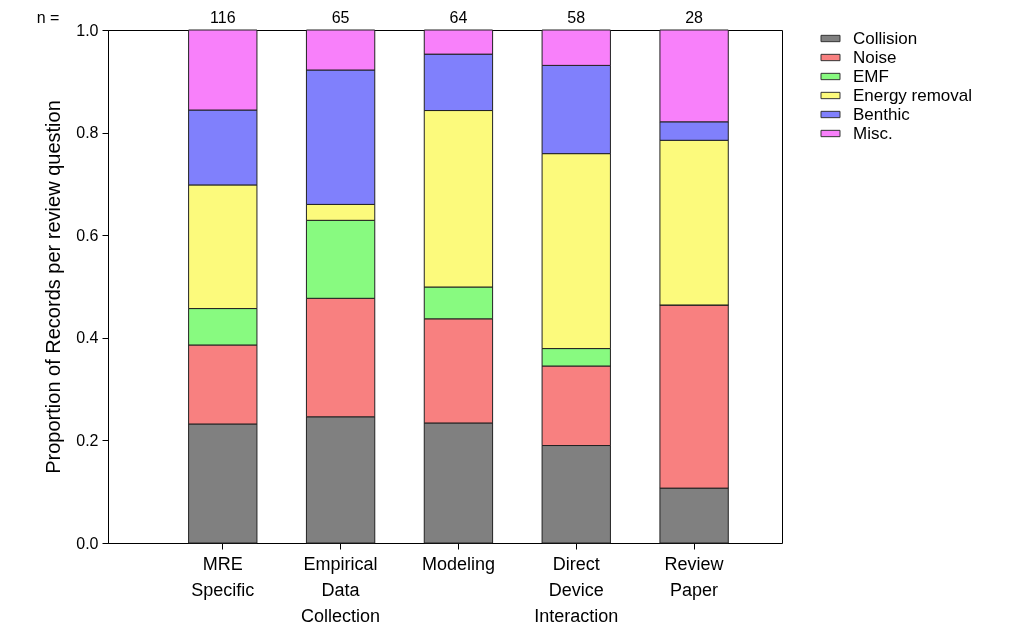  I want to click on x-tick-label: Modeling, so click(458, 563).